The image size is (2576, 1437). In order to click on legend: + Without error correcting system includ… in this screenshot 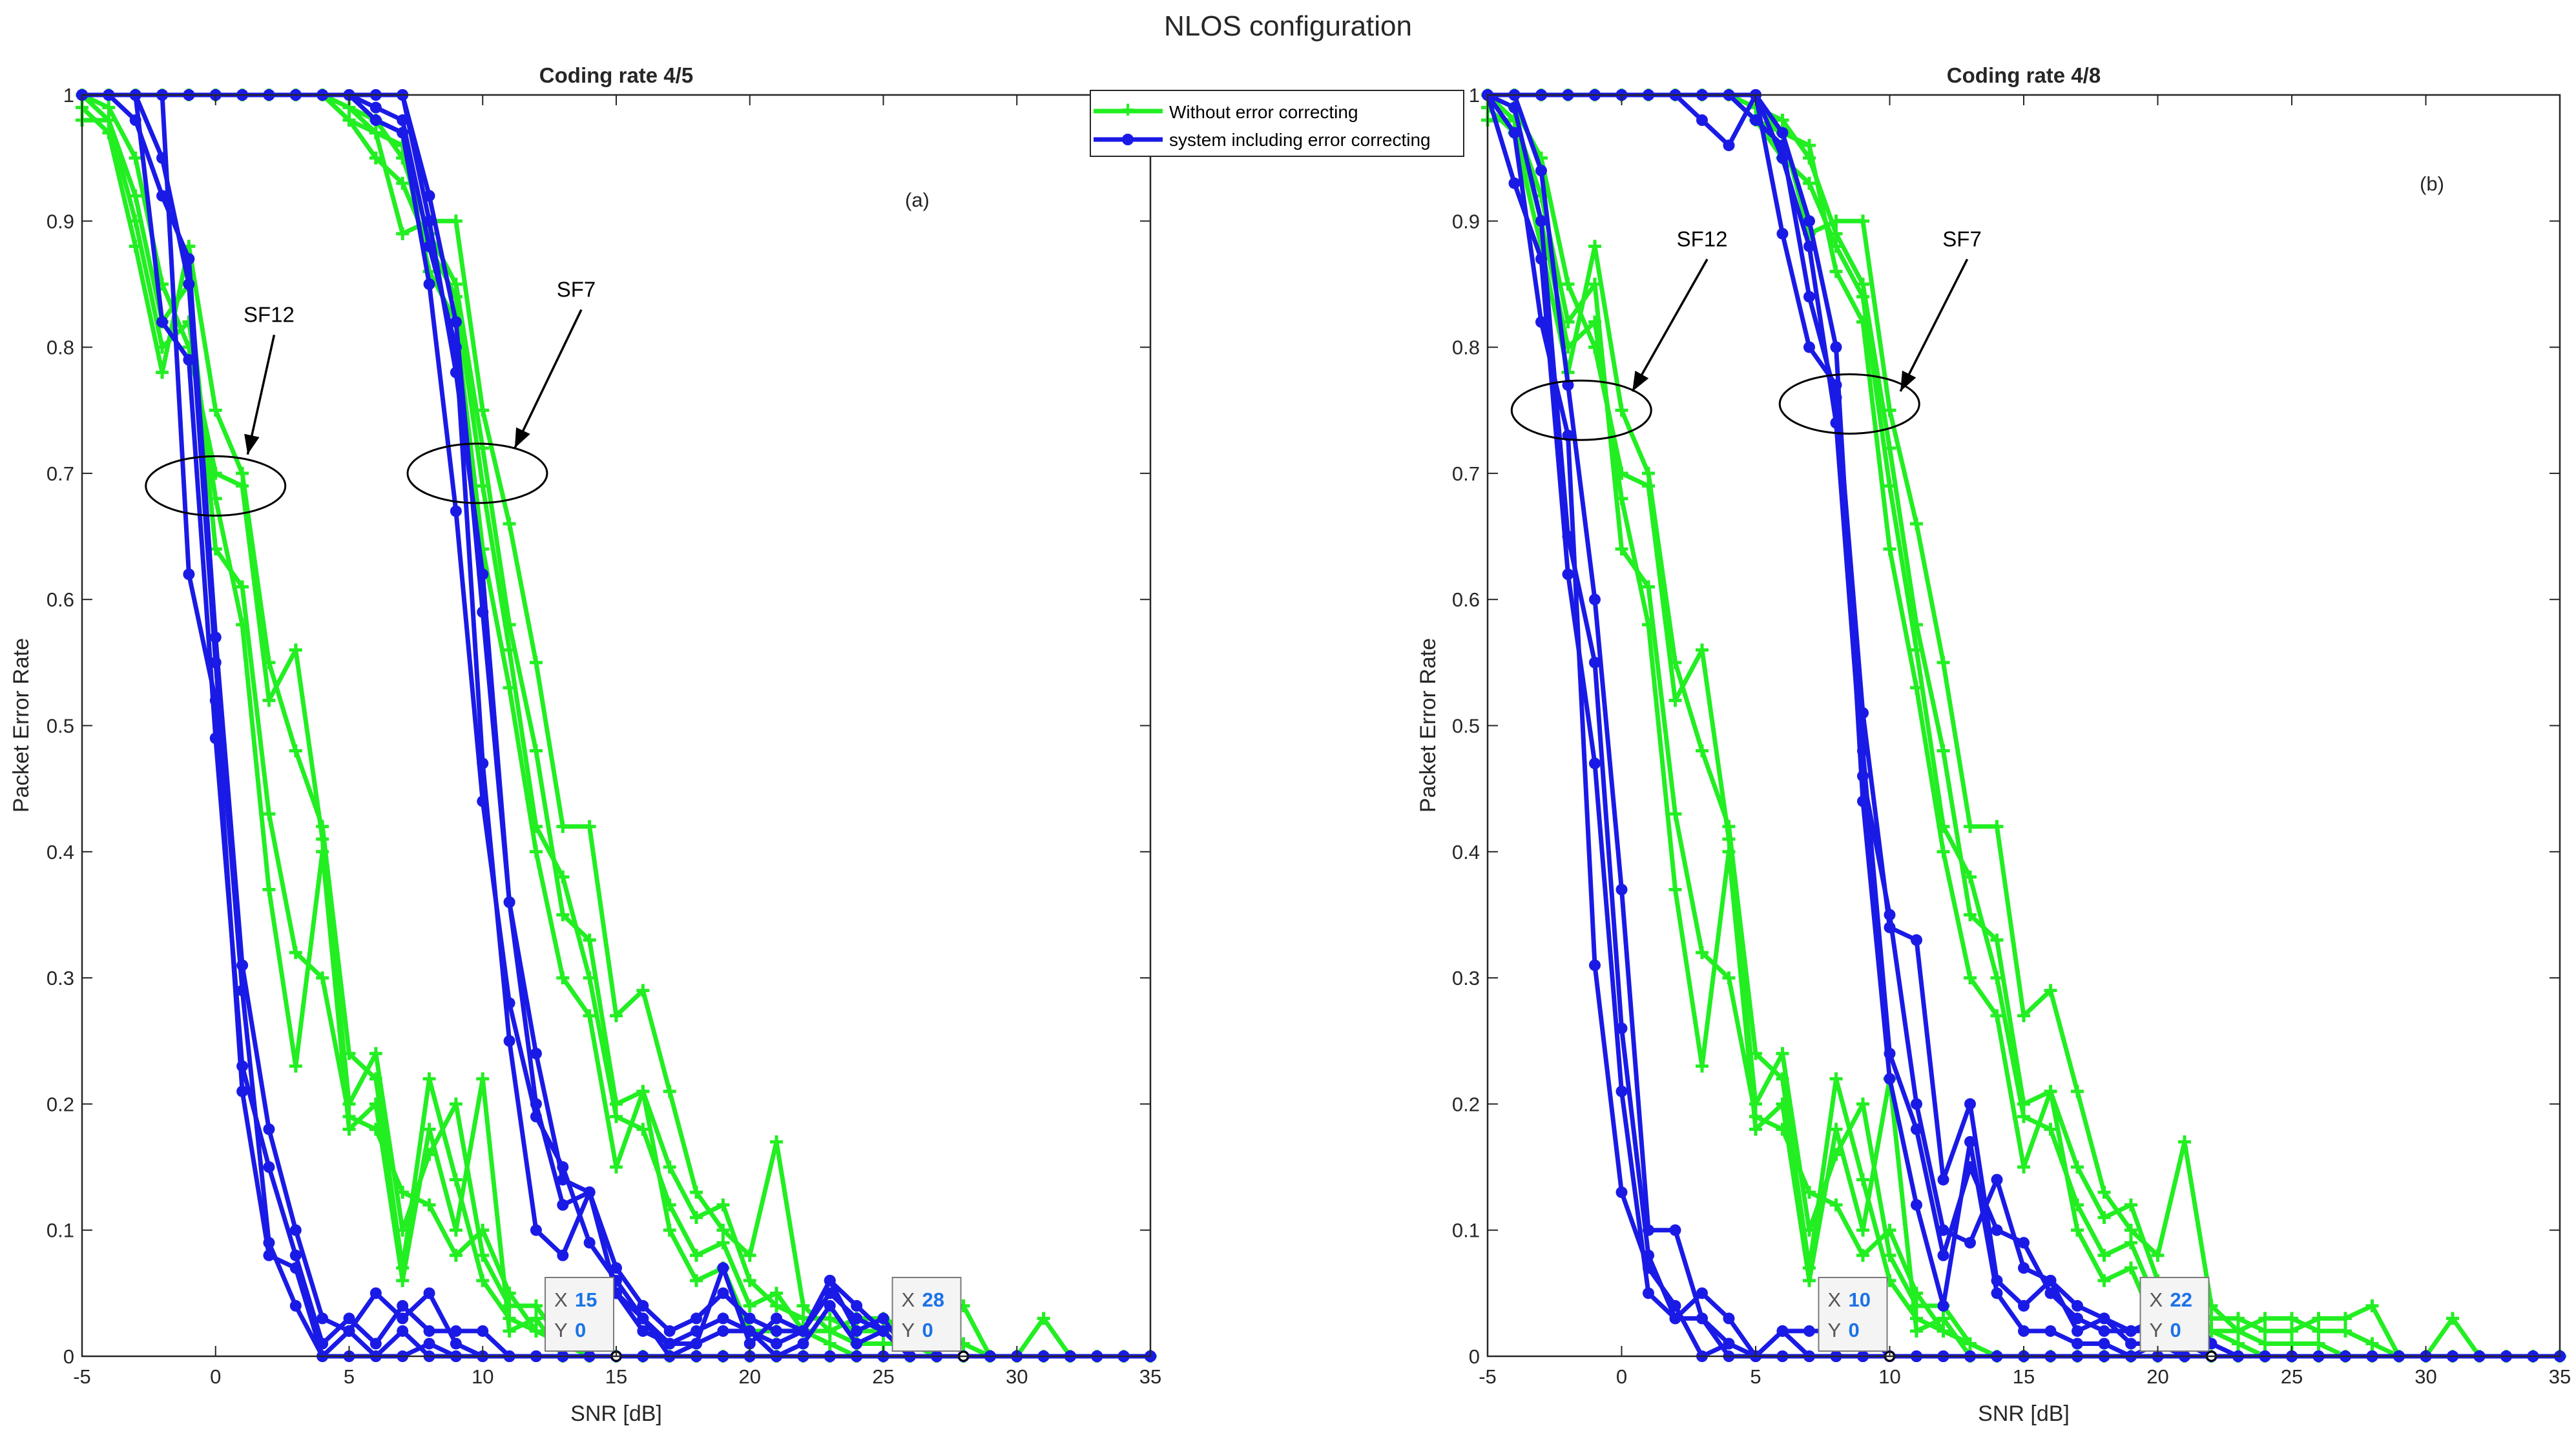, I will do `click(1277, 123)`.